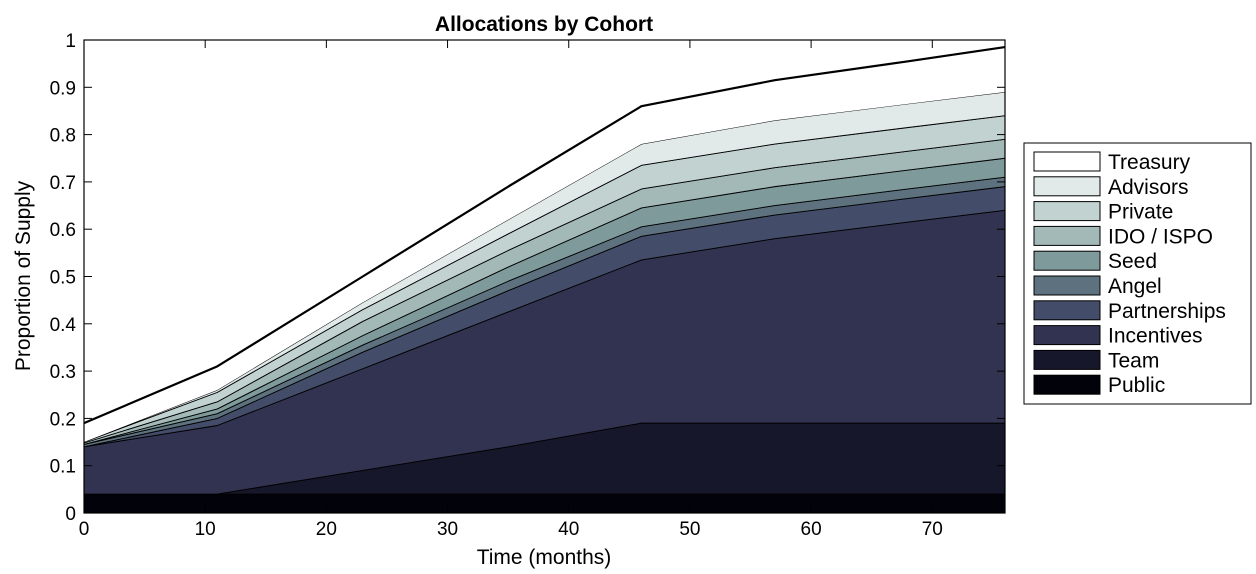 This screenshot has width=1256, height=574. I want to click on x-tick-label: 20, so click(326, 529).